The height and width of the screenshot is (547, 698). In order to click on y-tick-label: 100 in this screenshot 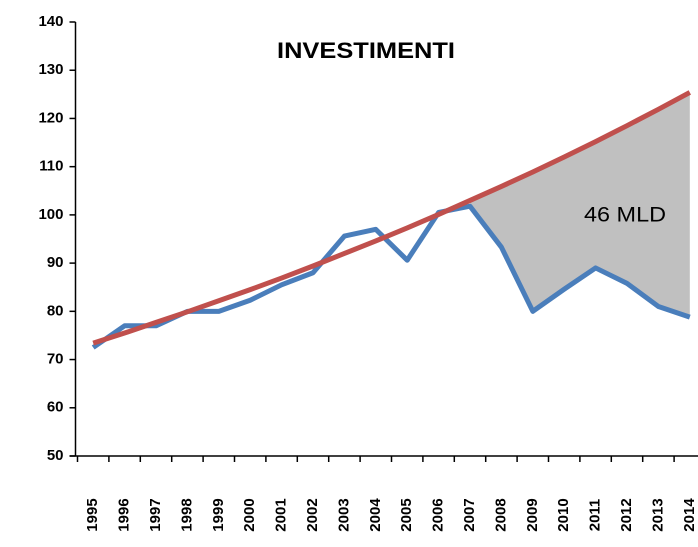, I will do `click(50, 214)`.